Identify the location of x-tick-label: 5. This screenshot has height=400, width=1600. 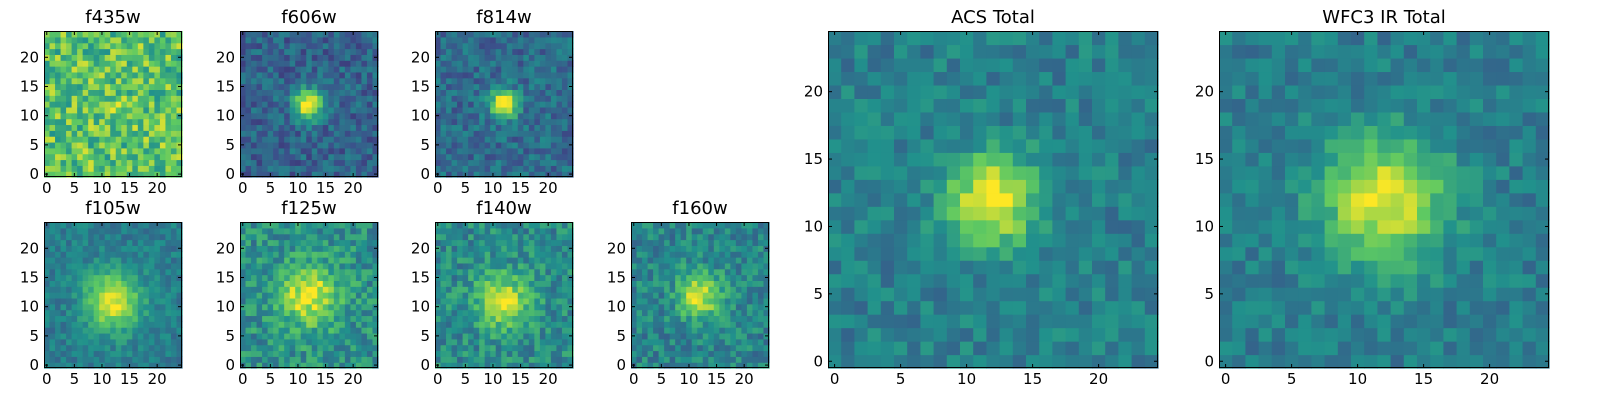
(75, 379).